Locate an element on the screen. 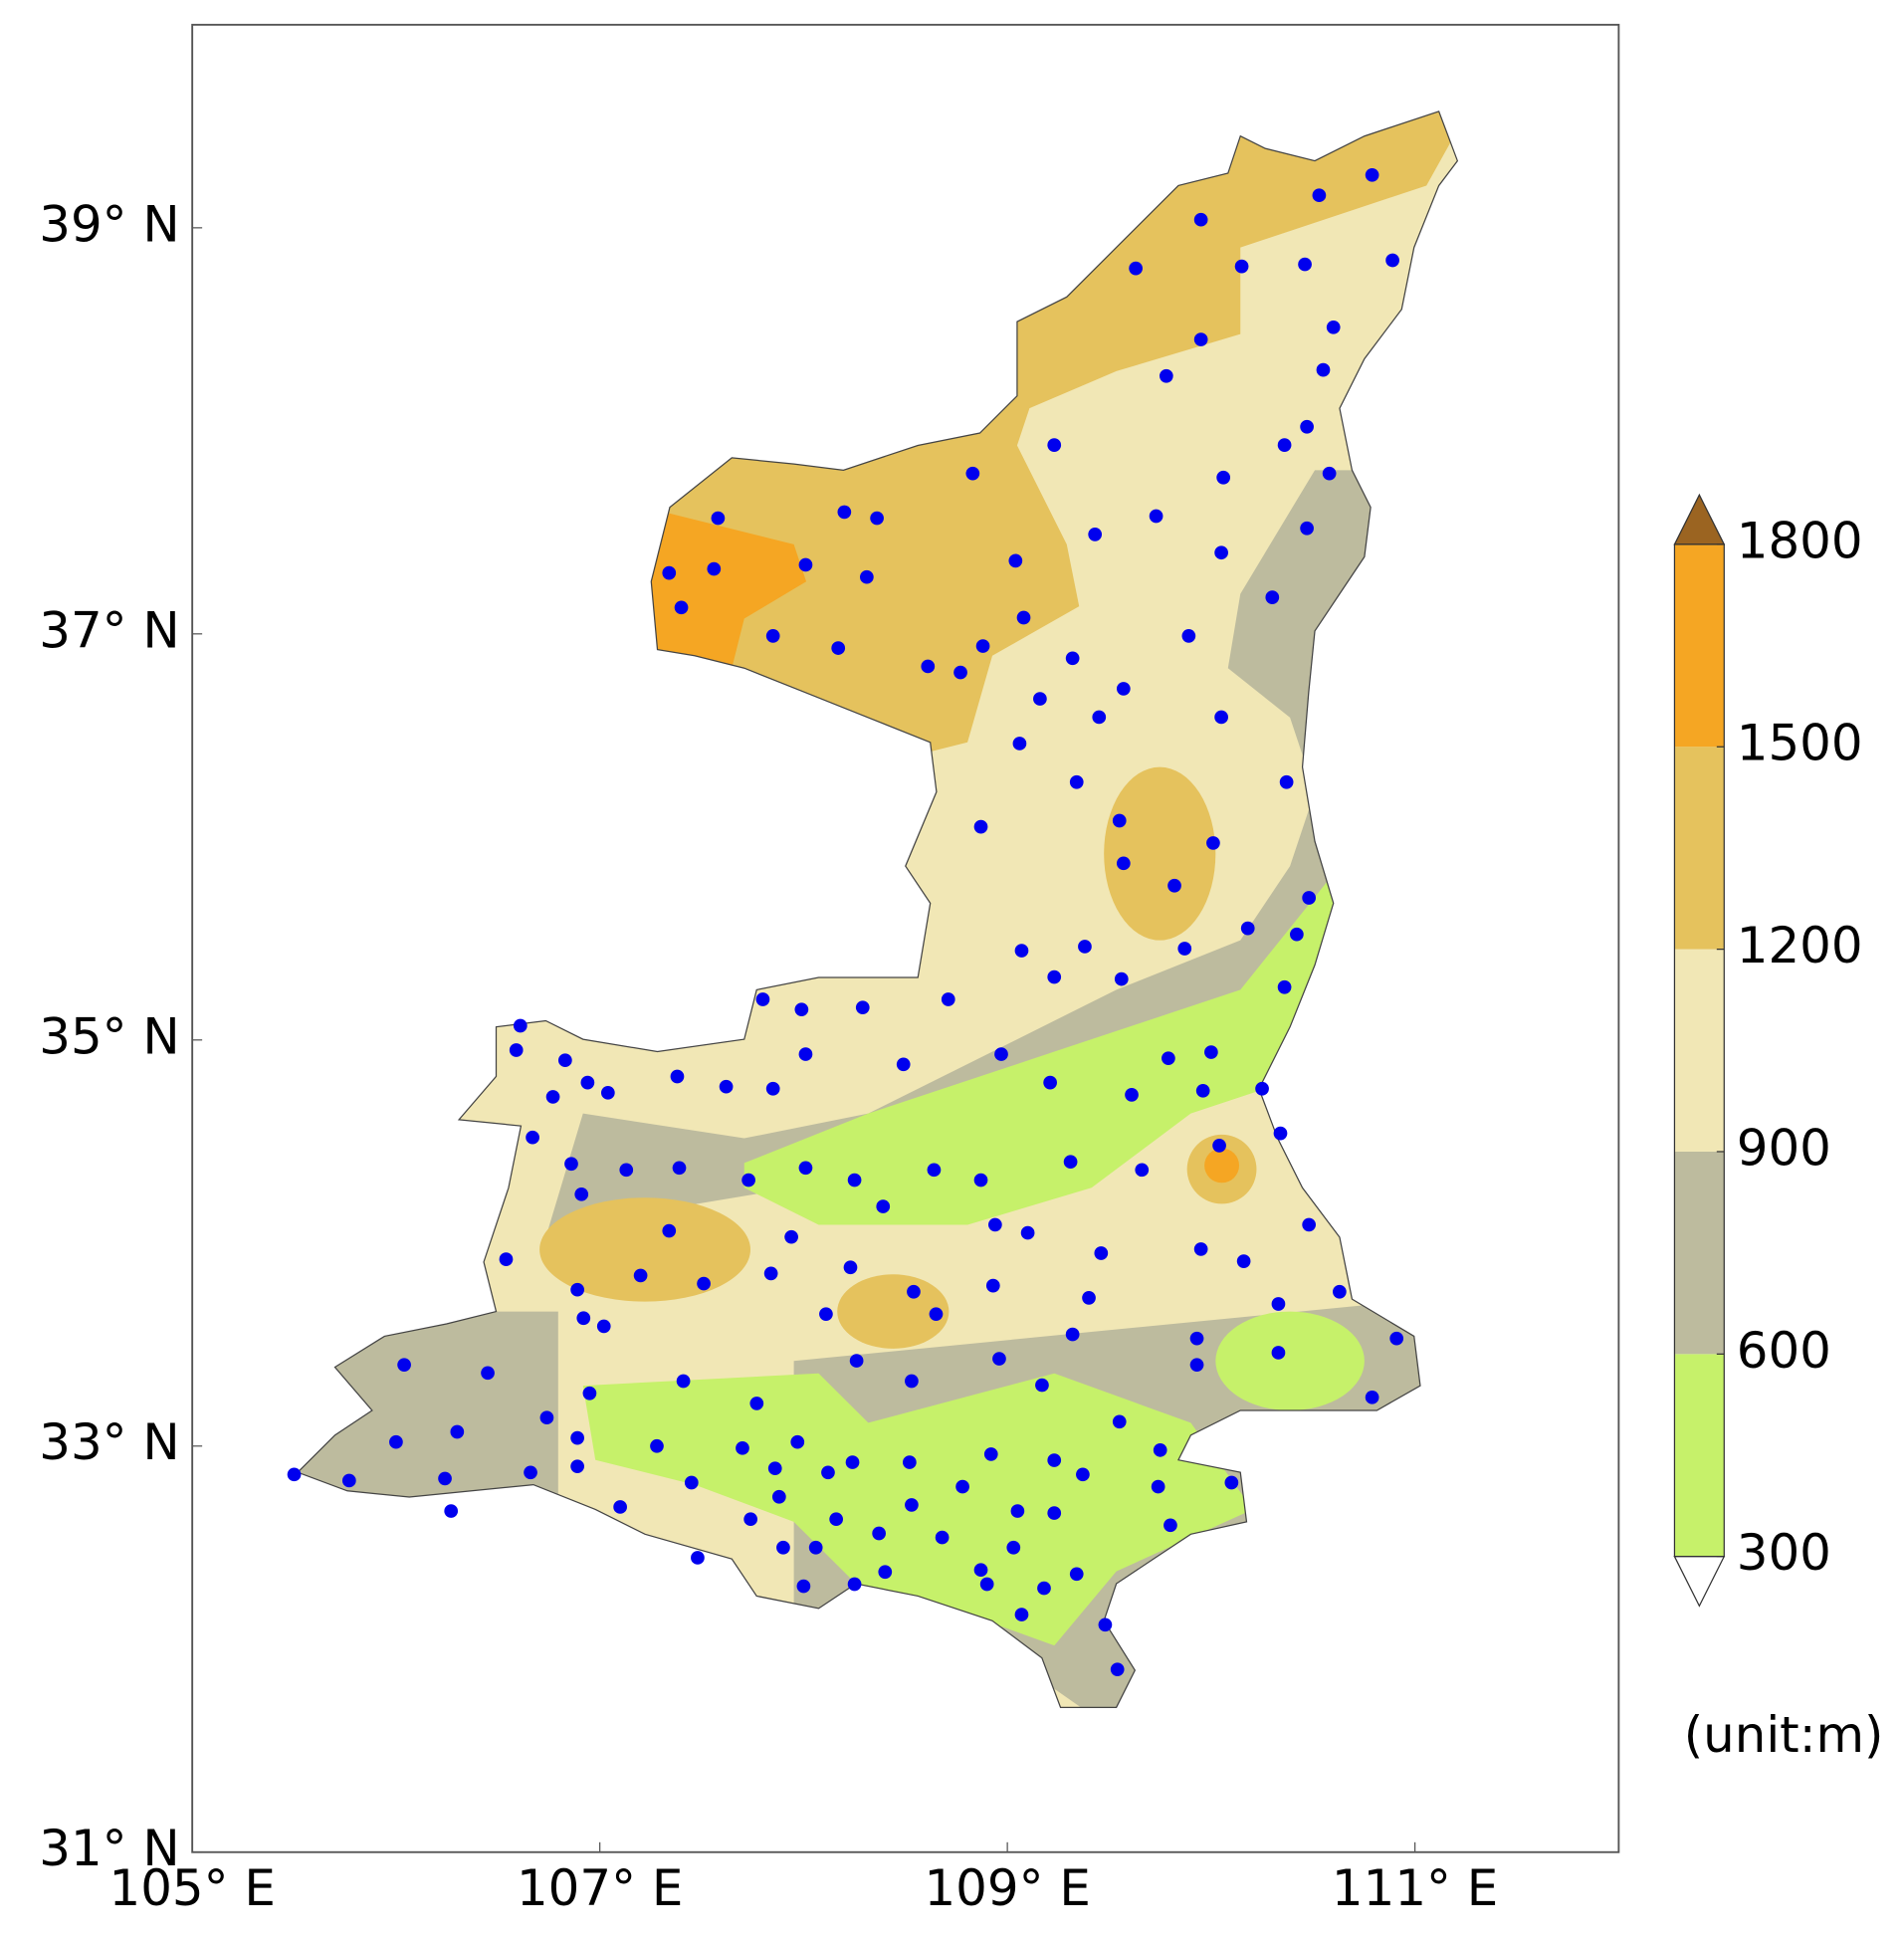 Image resolution: width=1904 pixels, height=1940 pixels. colorbar-unit: (unit:m) is located at coordinates (1784, 1735).